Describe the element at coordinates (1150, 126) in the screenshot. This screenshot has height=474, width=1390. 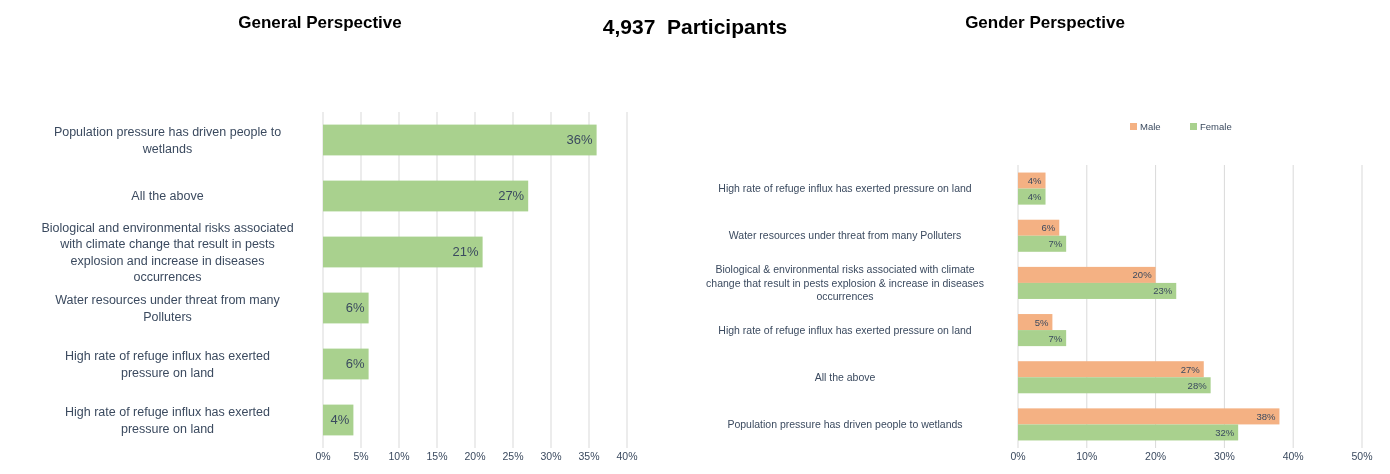
I see `legend-label: Male` at that location.